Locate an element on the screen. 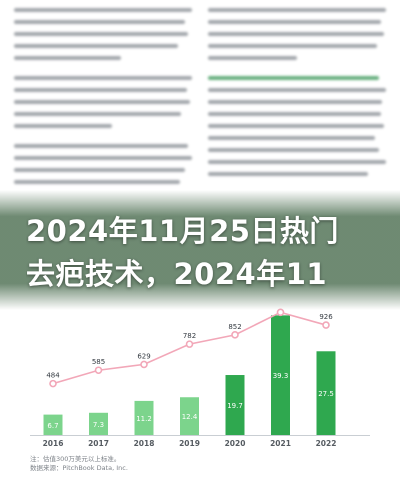 This screenshot has height=482, width=400. bar-2018 is located at coordinates (144, 417).